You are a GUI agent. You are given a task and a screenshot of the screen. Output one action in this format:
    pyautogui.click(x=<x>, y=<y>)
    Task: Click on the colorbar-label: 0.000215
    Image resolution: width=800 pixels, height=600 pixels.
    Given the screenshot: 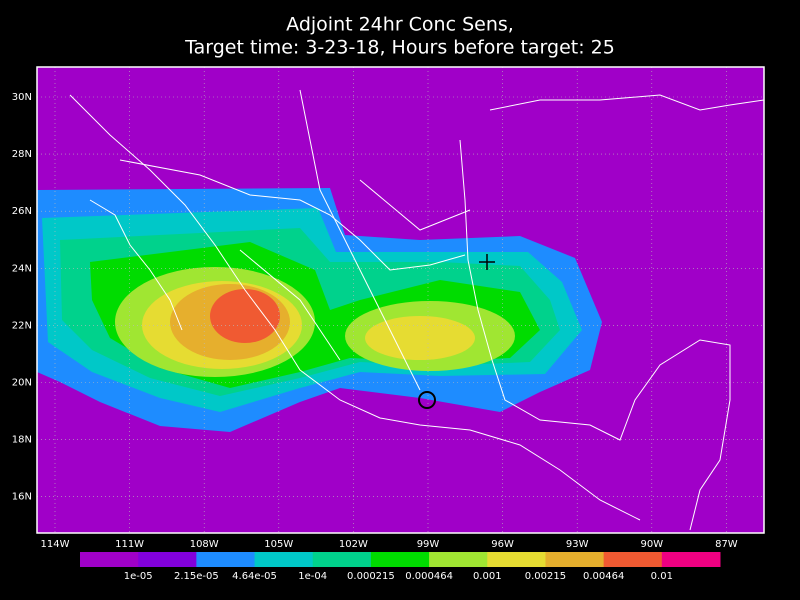 What is the action you would take?
    pyautogui.click(x=371, y=576)
    